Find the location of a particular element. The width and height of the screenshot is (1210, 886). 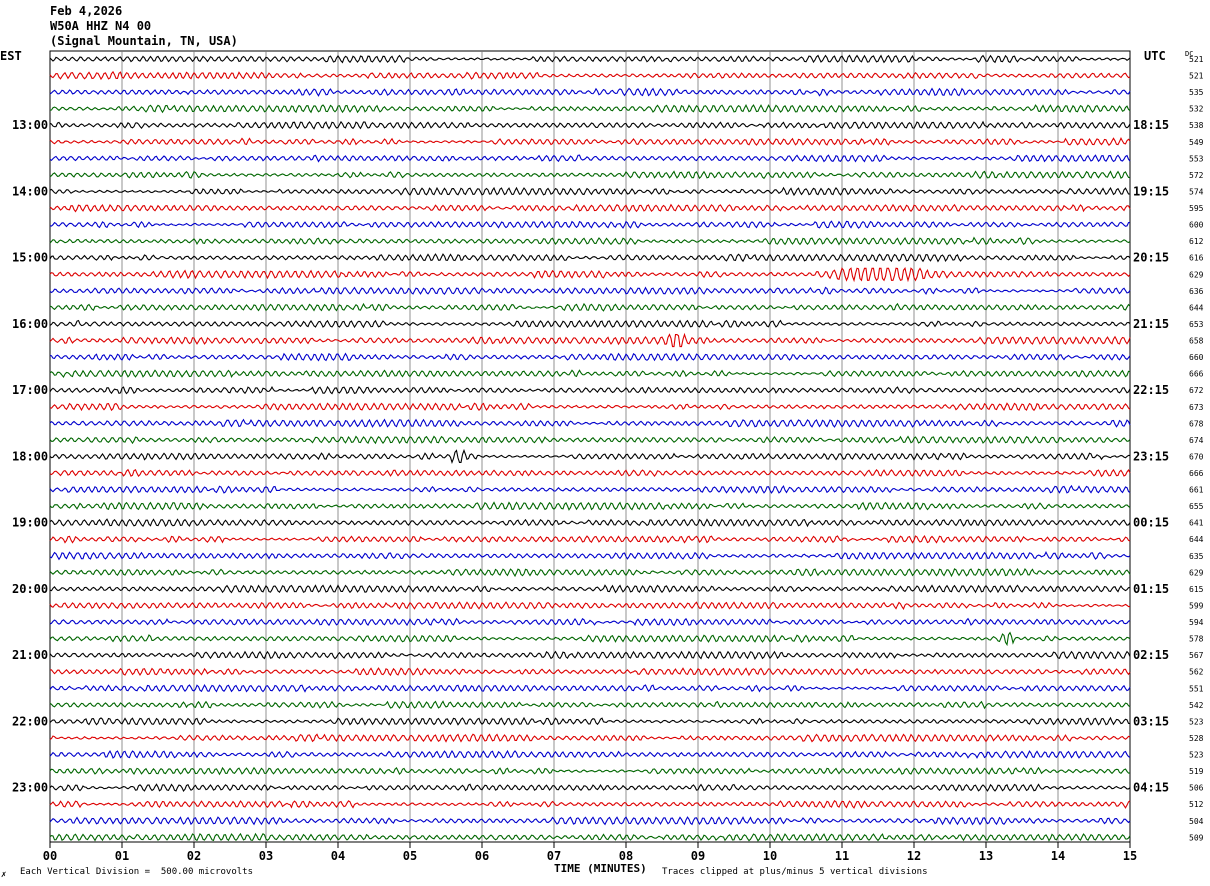

right-hour-label: 00:15 is located at coordinates (1151, 523).